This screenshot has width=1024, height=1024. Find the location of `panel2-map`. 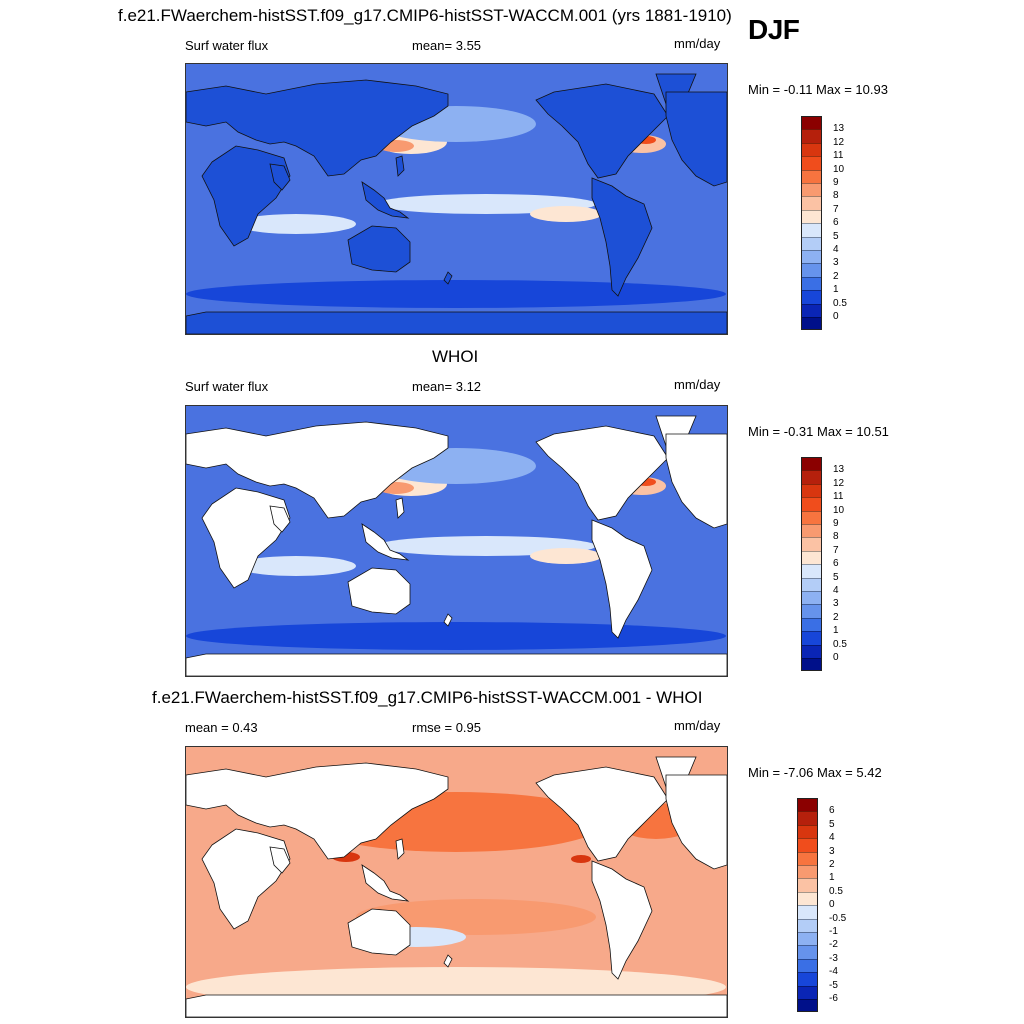

panel2-map is located at coordinates (456, 541).